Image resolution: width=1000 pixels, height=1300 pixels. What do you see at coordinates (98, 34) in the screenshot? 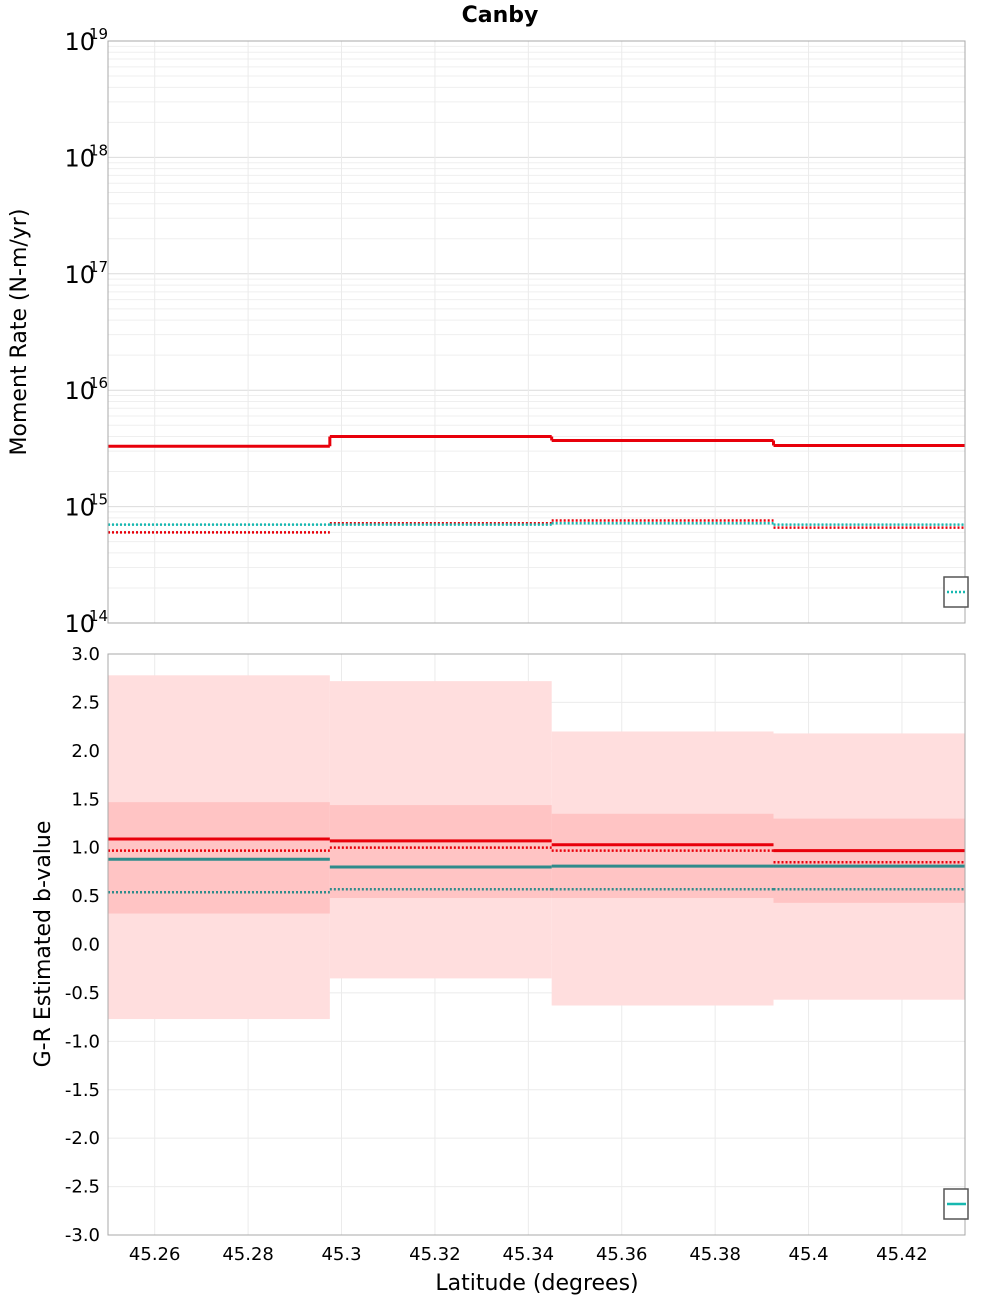
I see `moment-rate-tick-exponent: 19` at bounding box center [98, 34].